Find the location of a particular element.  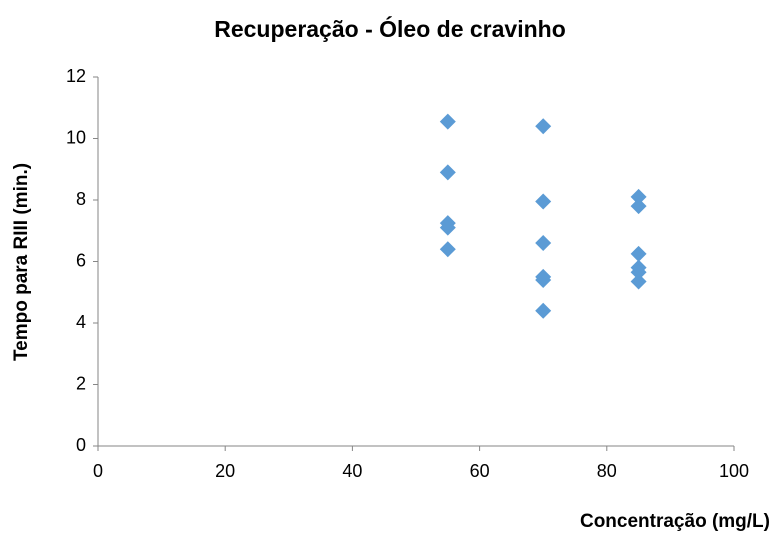

x-tick-label: 80 is located at coordinates (607, 471).